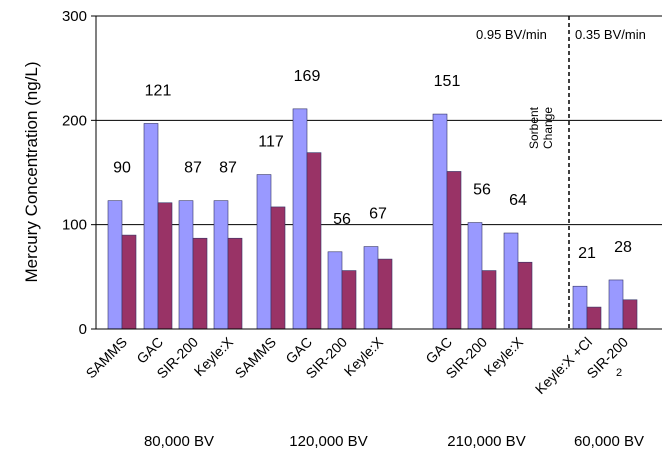  Describe the element at coordinates (548, 128) in the screenshot. I see `sorbent-change-line-2: Change` at that location.